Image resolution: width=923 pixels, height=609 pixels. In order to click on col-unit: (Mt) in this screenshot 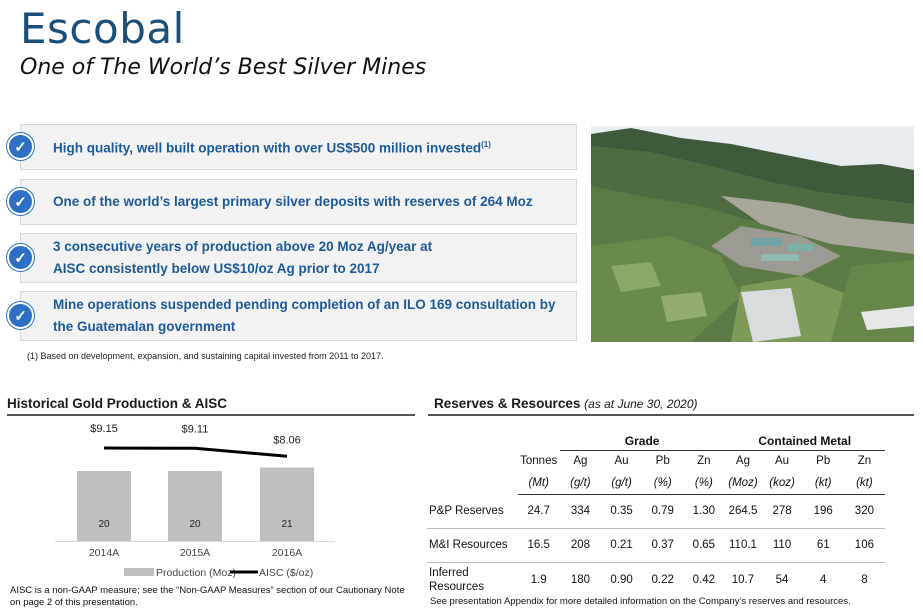, I will do `click(538, 483)`.